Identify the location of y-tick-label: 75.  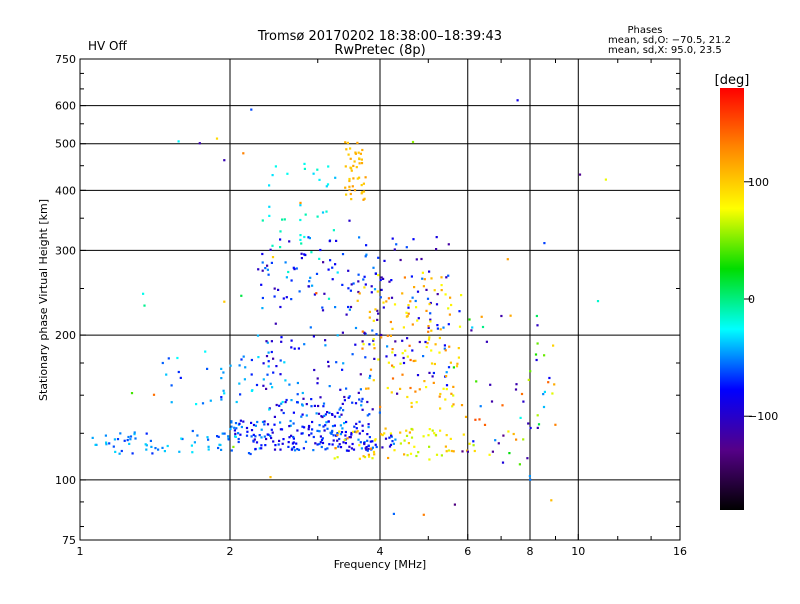
(69, 540).